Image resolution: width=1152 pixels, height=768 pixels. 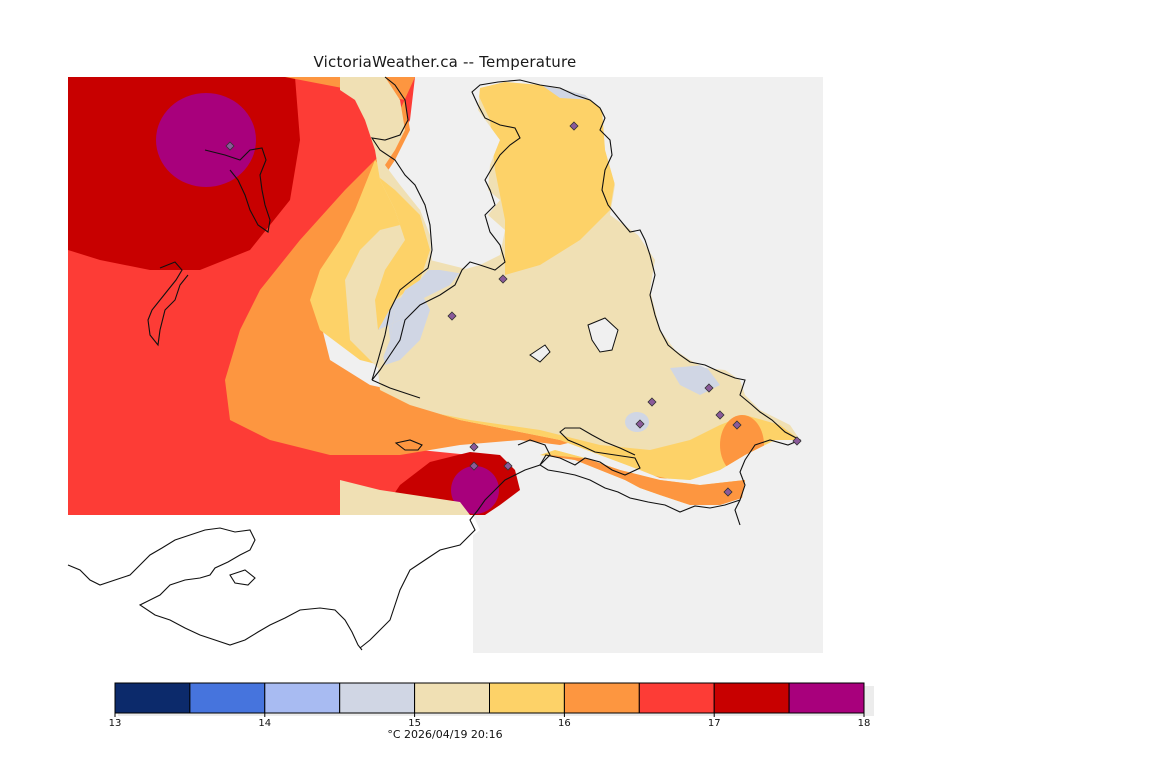 I want to click on legend-tick-label: 14, so click(x=264, y=723).